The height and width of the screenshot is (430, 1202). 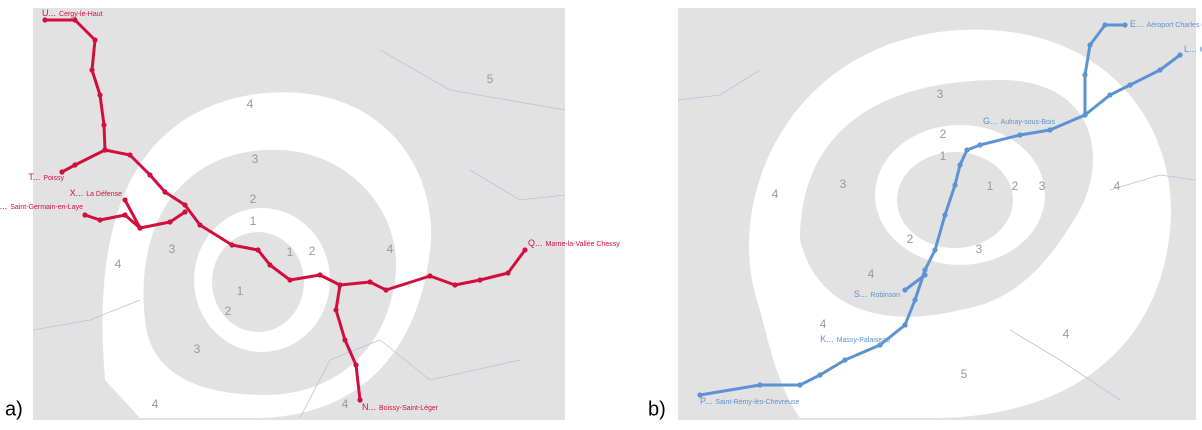 What do you see at coordinates (400, 407) in the screenshot?
I see `terminal-label: N... Boissy-Saint-Léger` at bounding box center [400, 407].